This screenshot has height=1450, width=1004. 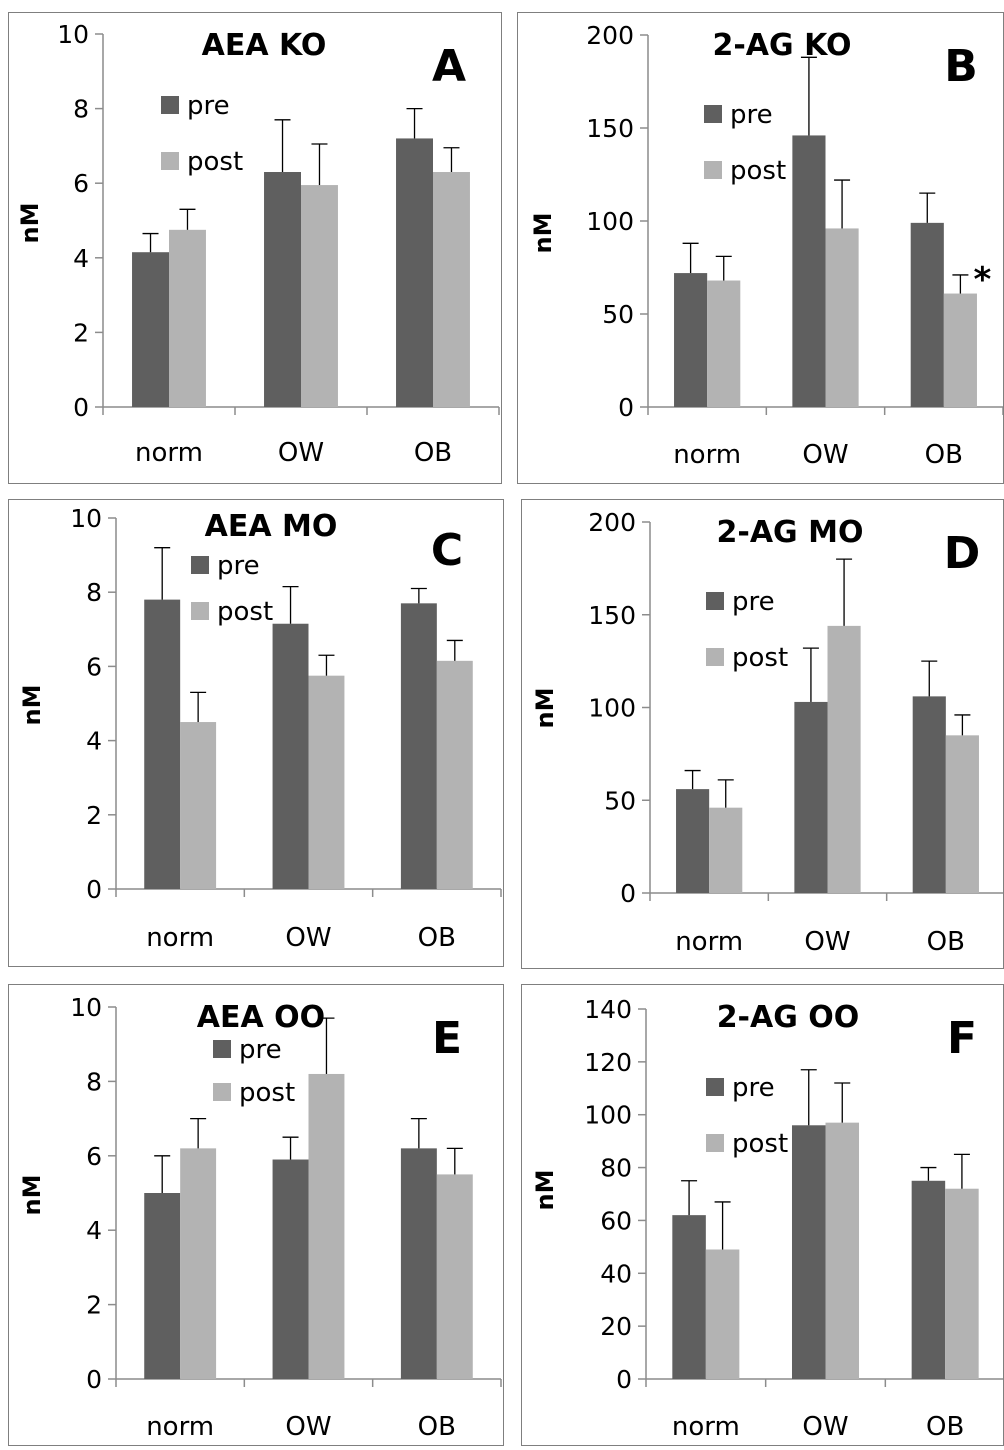 I want to click on y-tick-label: 100, so click(x=612, y=708).